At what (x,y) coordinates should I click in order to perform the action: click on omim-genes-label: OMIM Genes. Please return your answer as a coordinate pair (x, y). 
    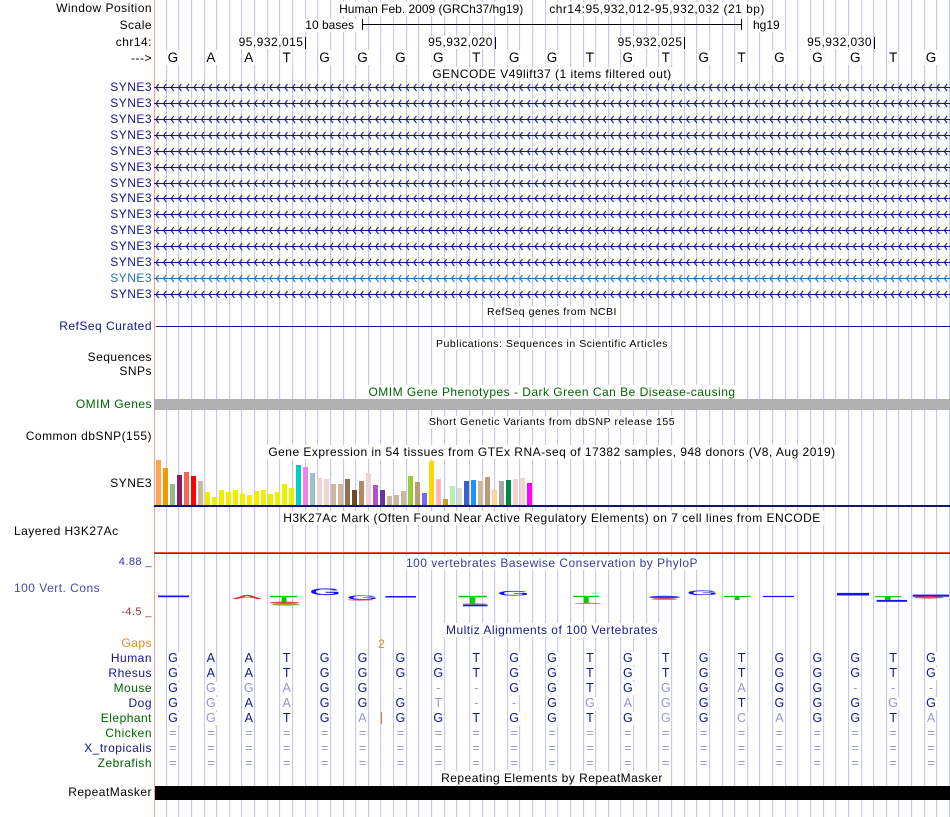
    Looking at the image, I should click on (113, 404).